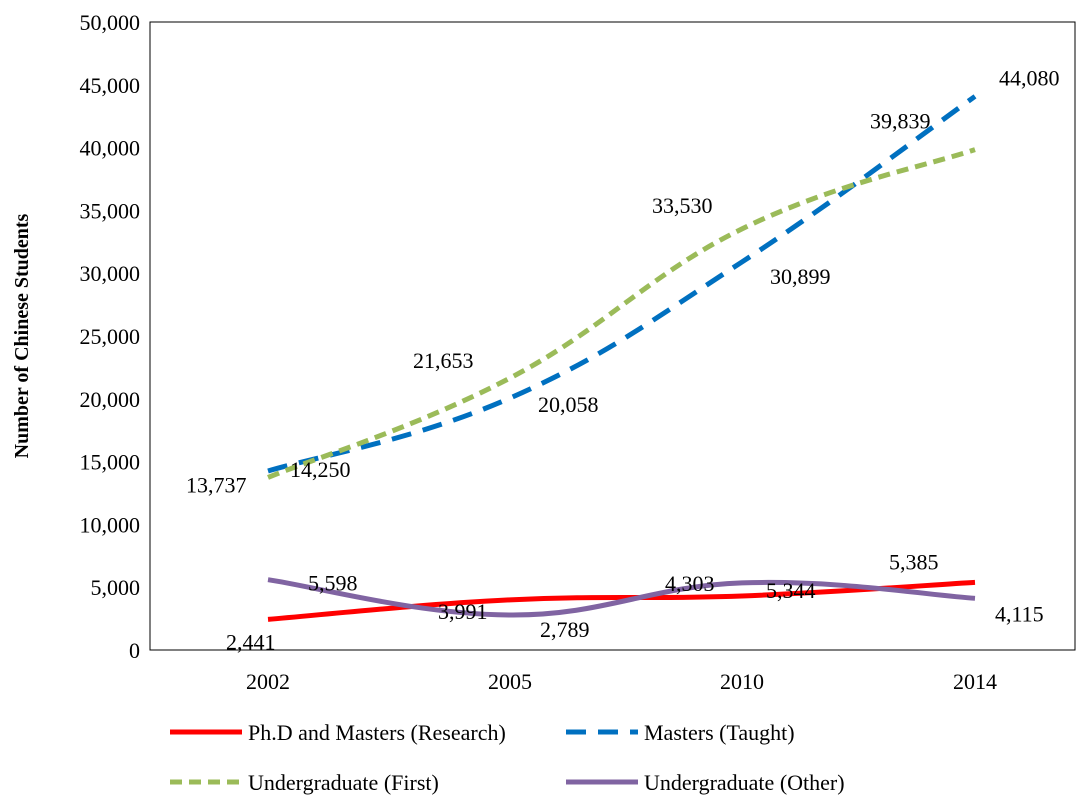  I want to click on data-label: 20,058, so click(568, 404).